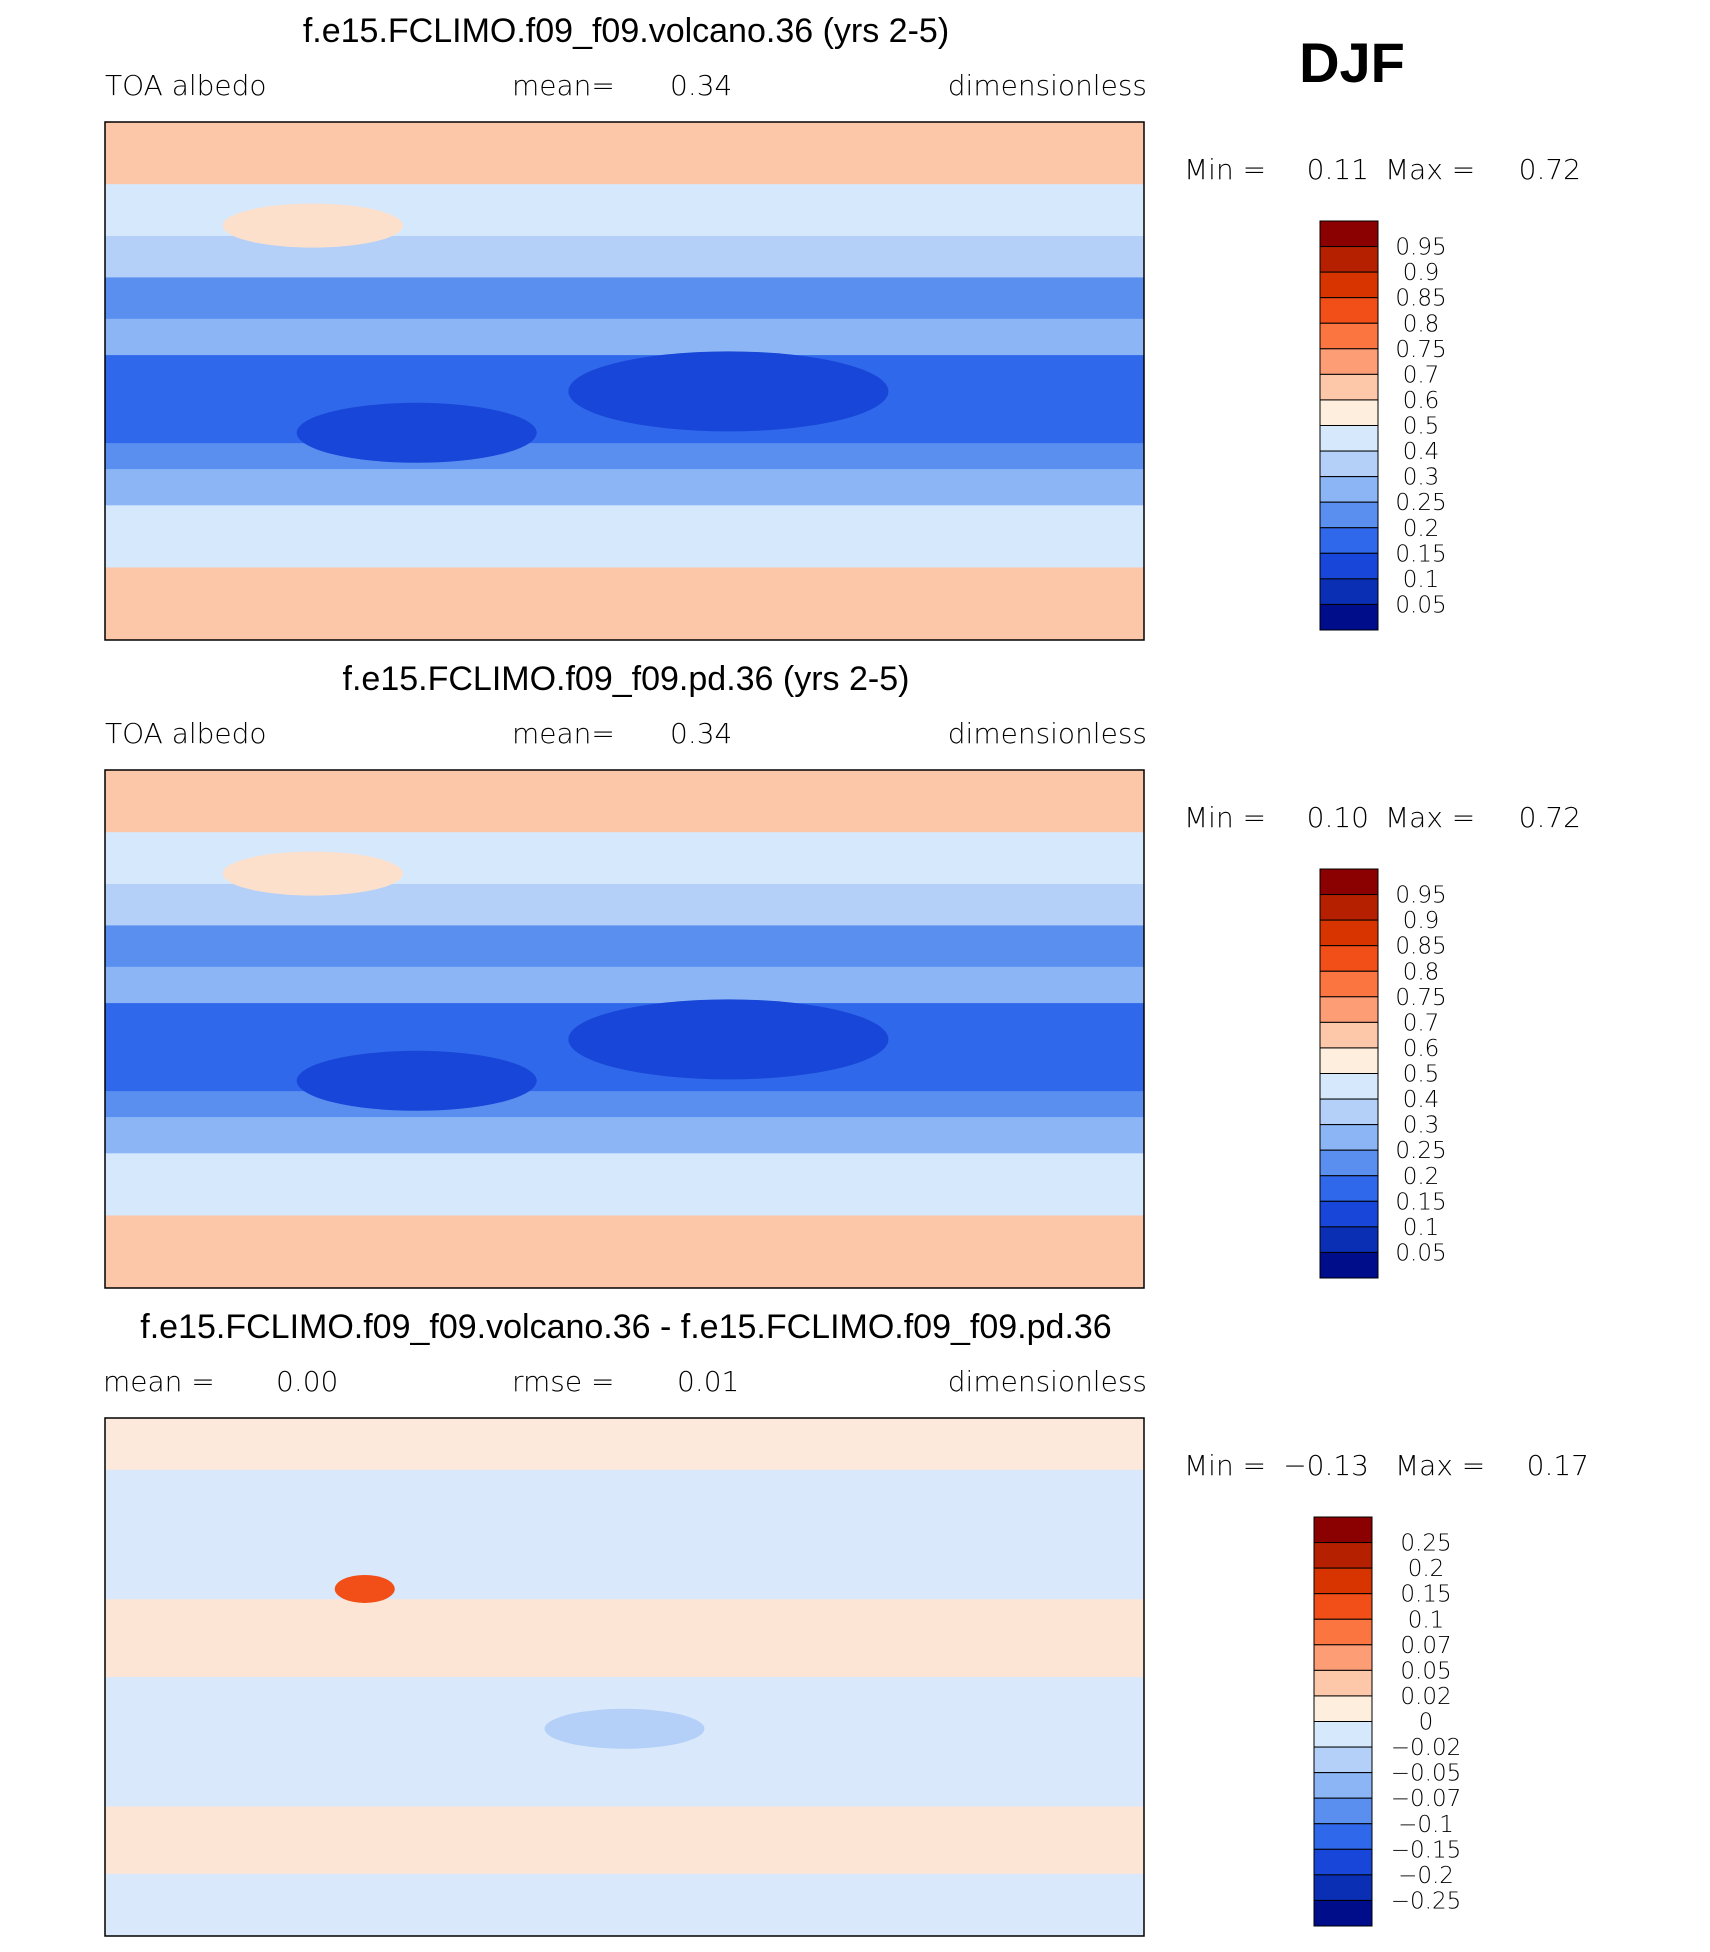 The height and width of the screenshot is (1952, 1710). What do you see at coordinates (159, 1381) in the screenshot?
I see `stat-label: mean =` at bounding box center [159, 1381].